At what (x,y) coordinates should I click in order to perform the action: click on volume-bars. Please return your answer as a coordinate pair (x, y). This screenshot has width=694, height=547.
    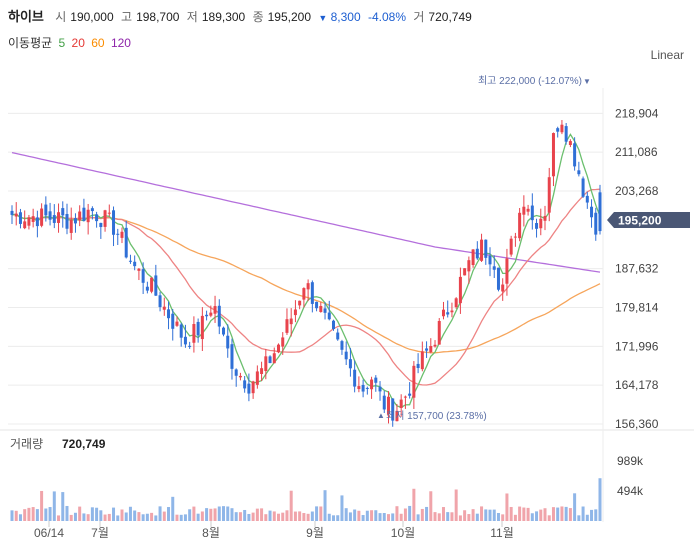
    Looking at the image, I should click on (306, 499).